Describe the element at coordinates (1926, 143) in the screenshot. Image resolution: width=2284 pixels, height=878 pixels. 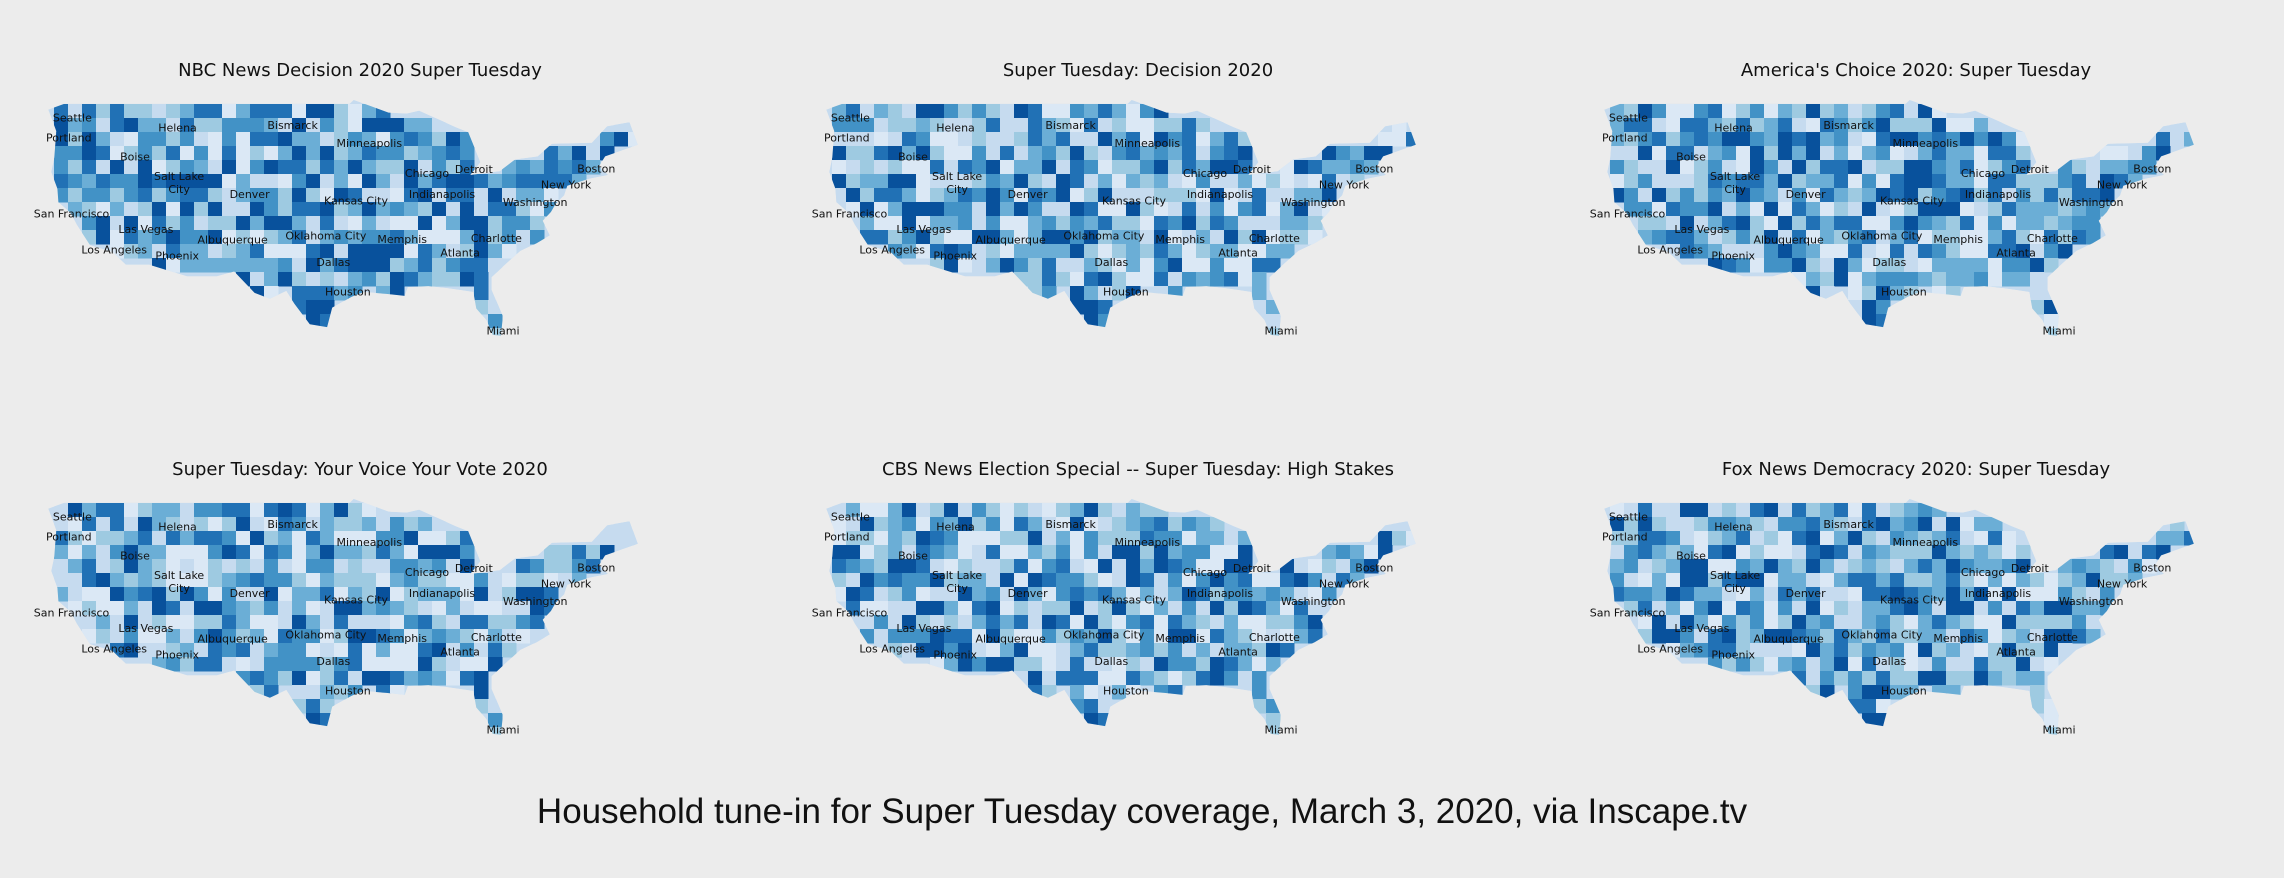
I see `city-label: Minneapolis` at that location.